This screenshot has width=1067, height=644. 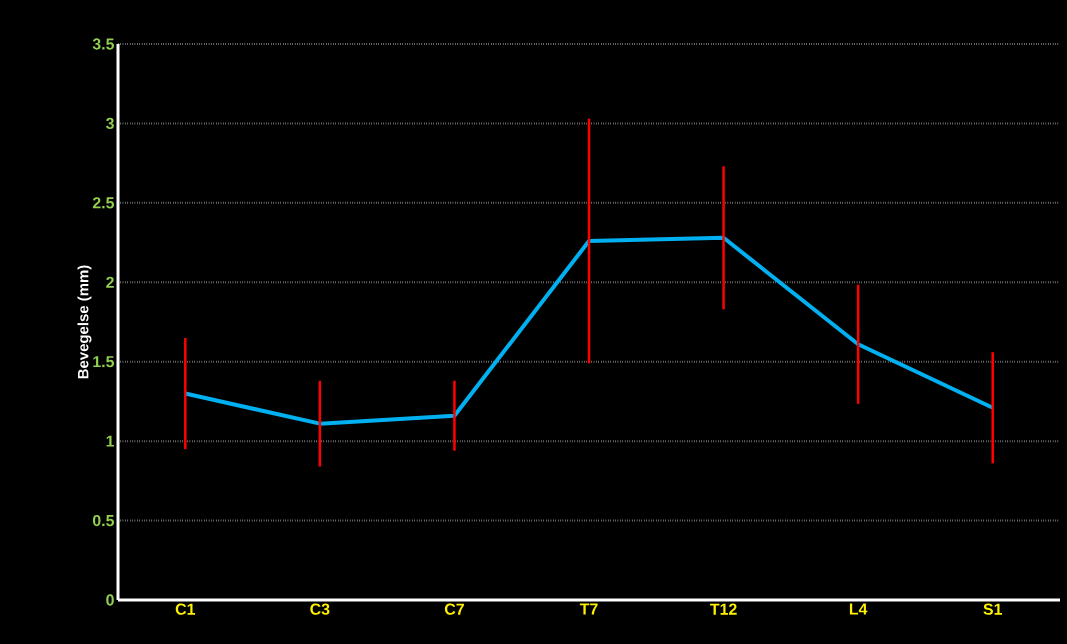 I want to click on y-tick-label: 0, so click(x=110, y=600).